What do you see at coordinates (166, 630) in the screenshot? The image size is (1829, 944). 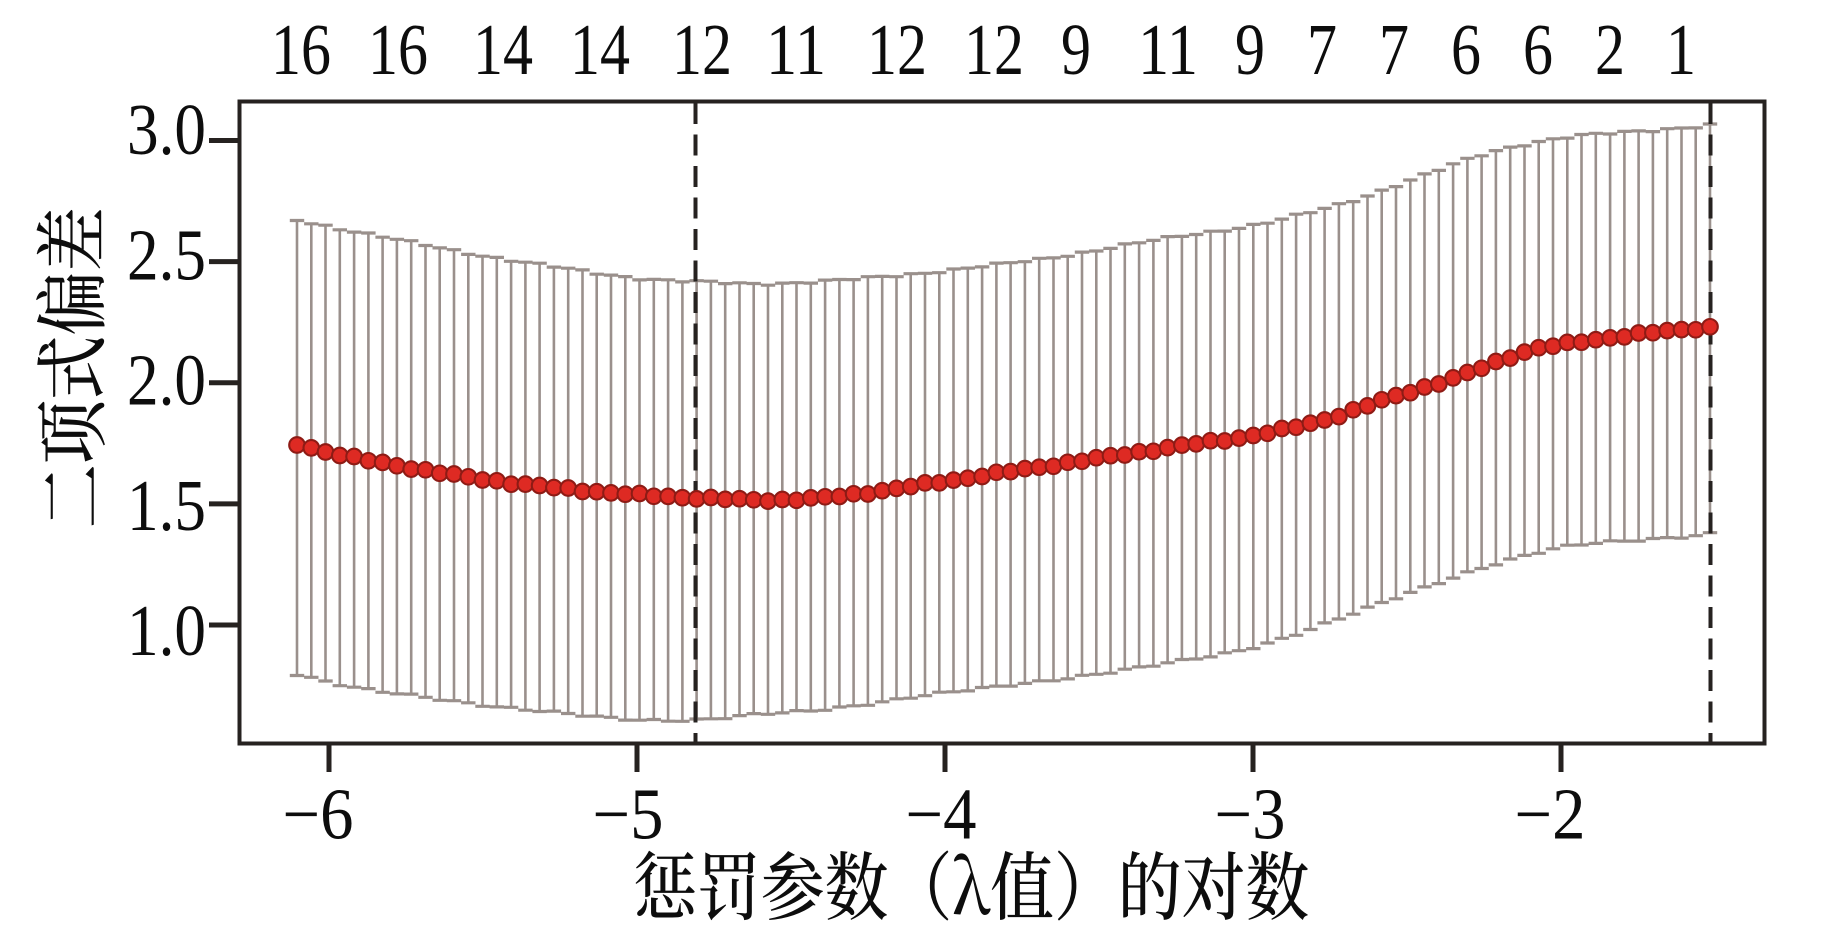 I see `svg-text: 1.0` at bounding box center [166, 630].